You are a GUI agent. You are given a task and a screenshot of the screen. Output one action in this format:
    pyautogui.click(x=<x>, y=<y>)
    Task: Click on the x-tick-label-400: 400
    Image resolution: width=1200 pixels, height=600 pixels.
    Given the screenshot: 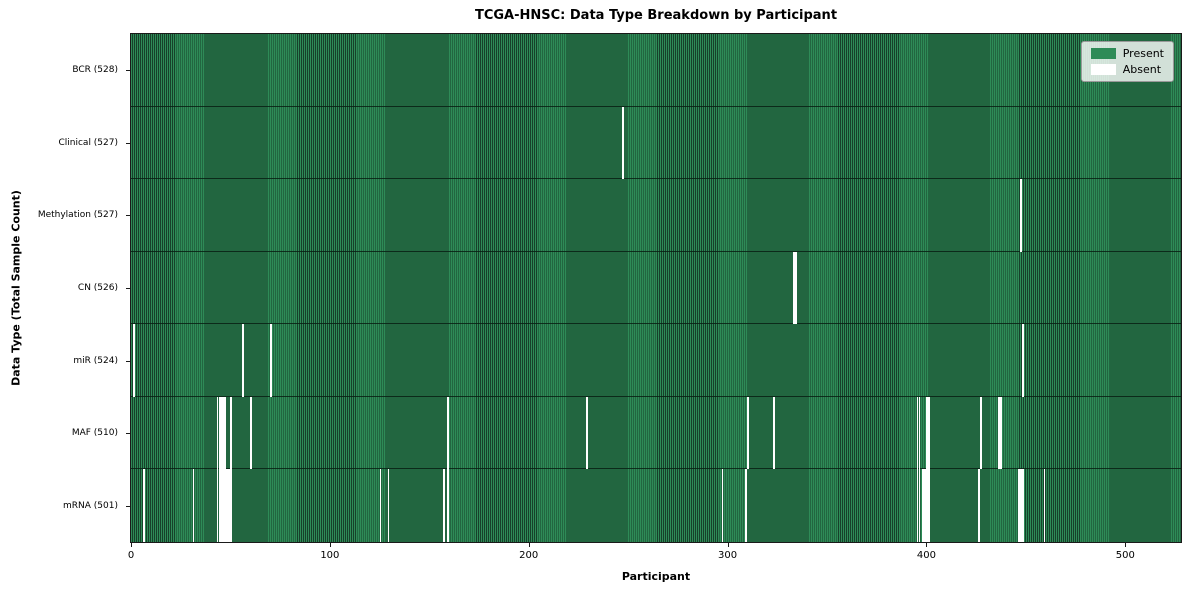 What is the action you would take?
    pyautogui.click(x=926, y=555)
    